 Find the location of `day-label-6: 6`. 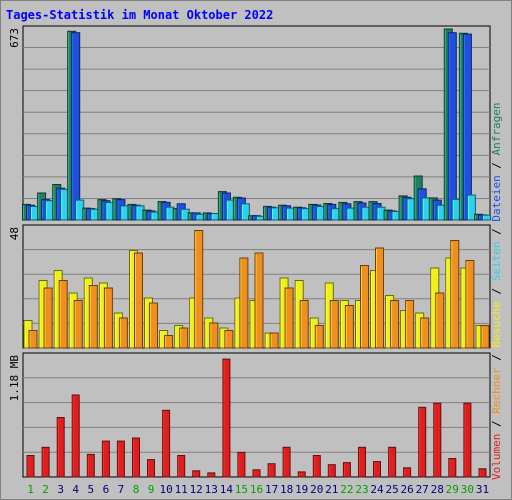

day-label-6: 6 is located at coordinates (106, 489).